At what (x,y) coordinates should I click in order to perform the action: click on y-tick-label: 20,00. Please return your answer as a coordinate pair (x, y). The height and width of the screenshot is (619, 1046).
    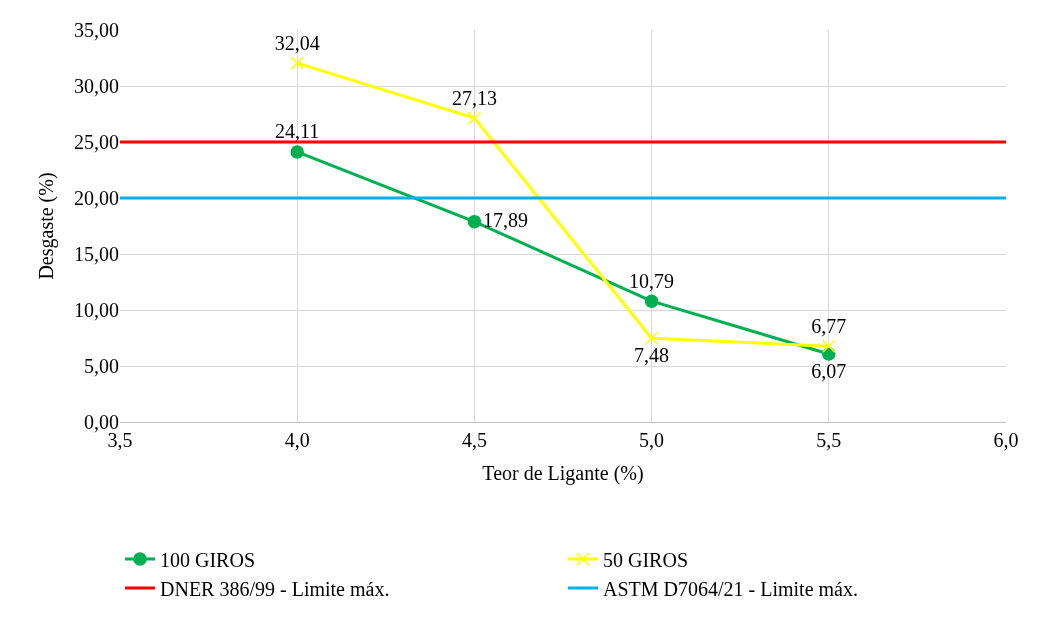
    Looking at the image, I should click on (96, 198).